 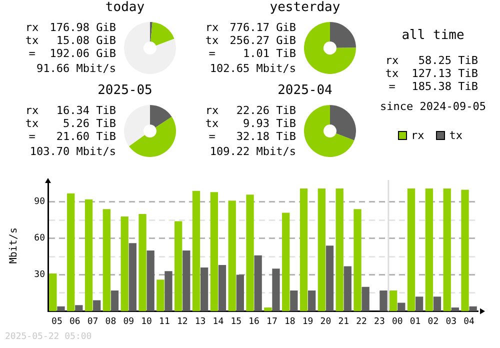 I want to click on x-tick-label: 05, so click(x=57, y=321).